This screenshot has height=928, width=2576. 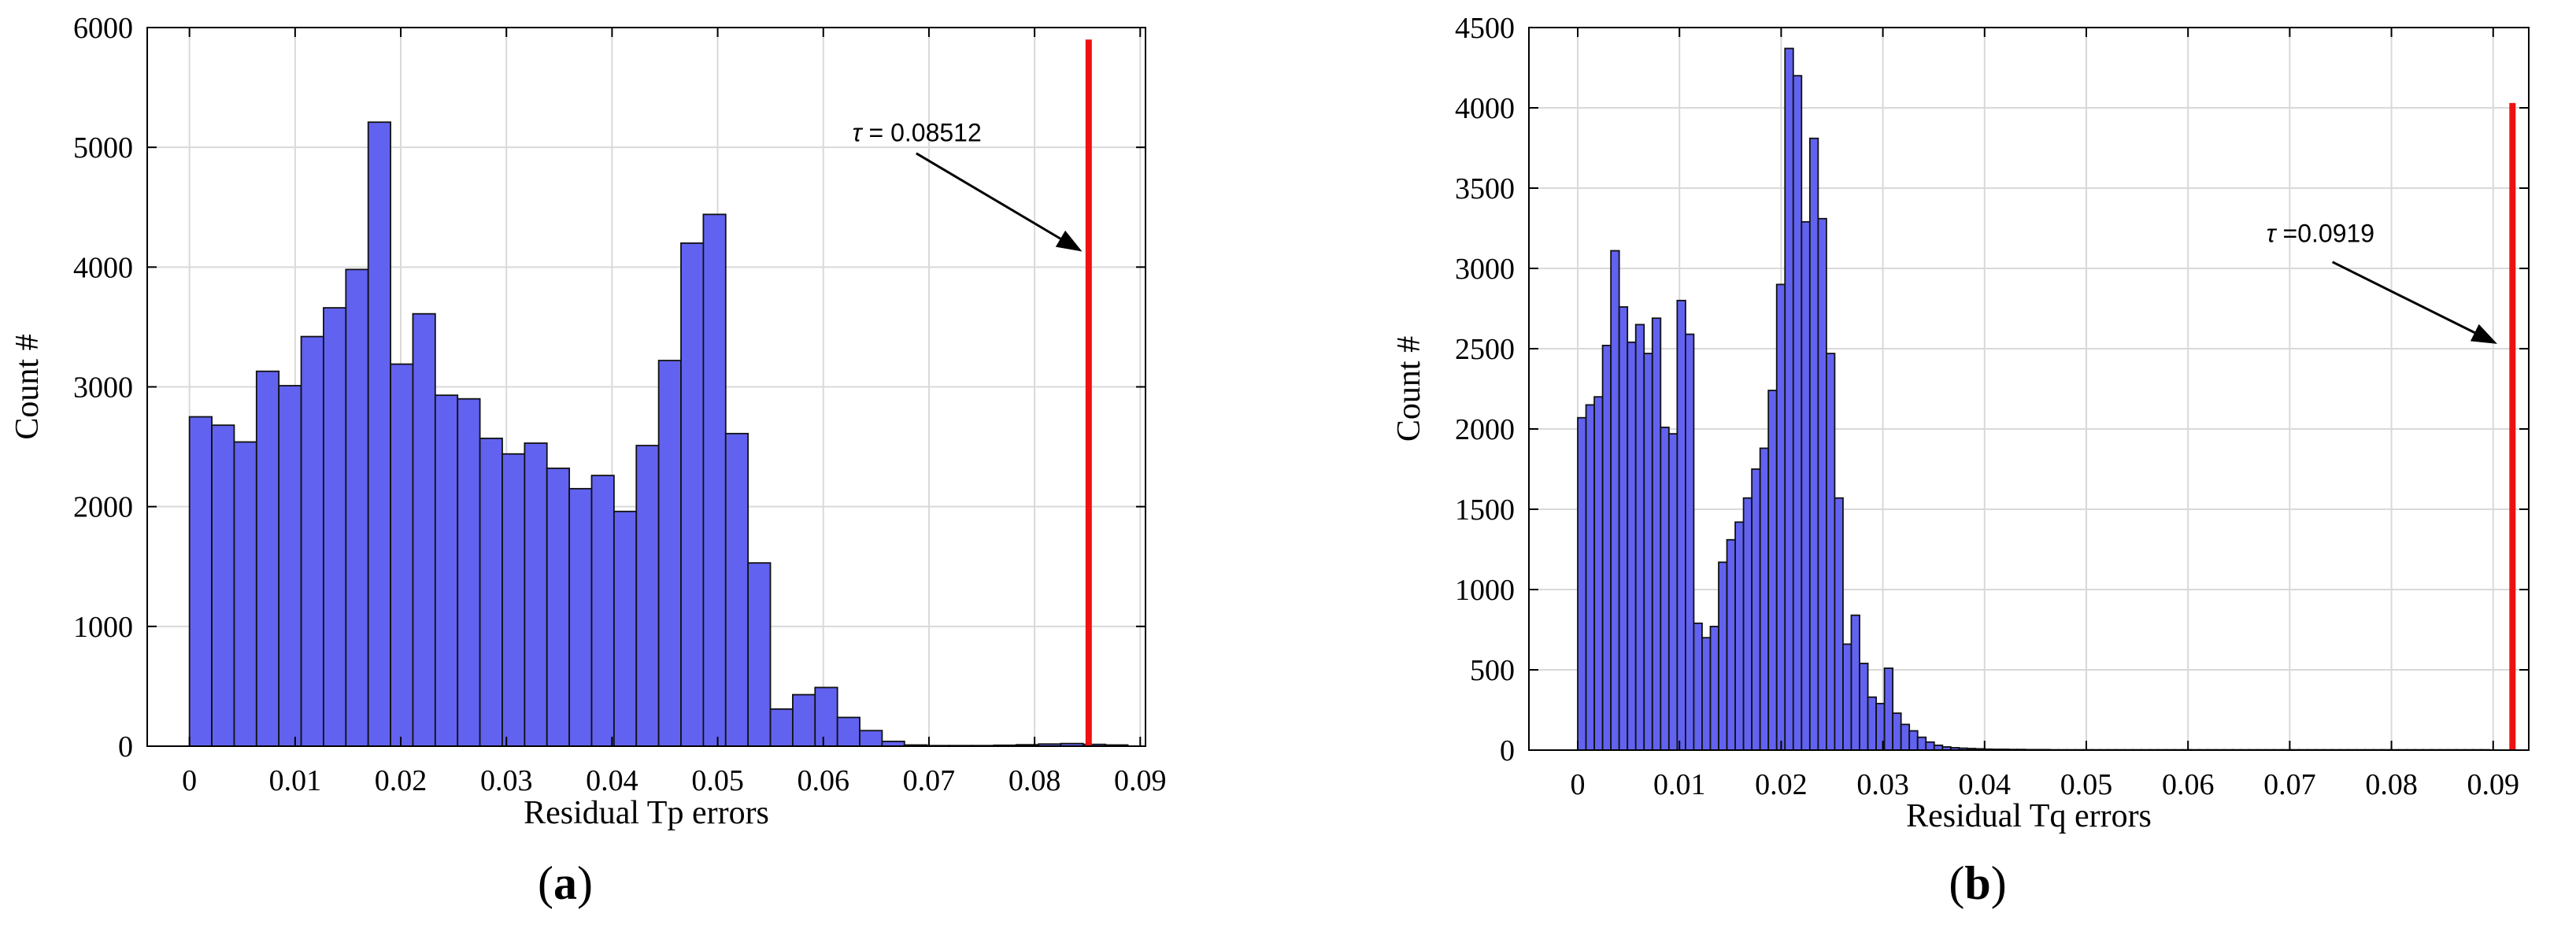 I want to click on x-axis-label: Residual Tq errors, so click(x=2029, y=816).